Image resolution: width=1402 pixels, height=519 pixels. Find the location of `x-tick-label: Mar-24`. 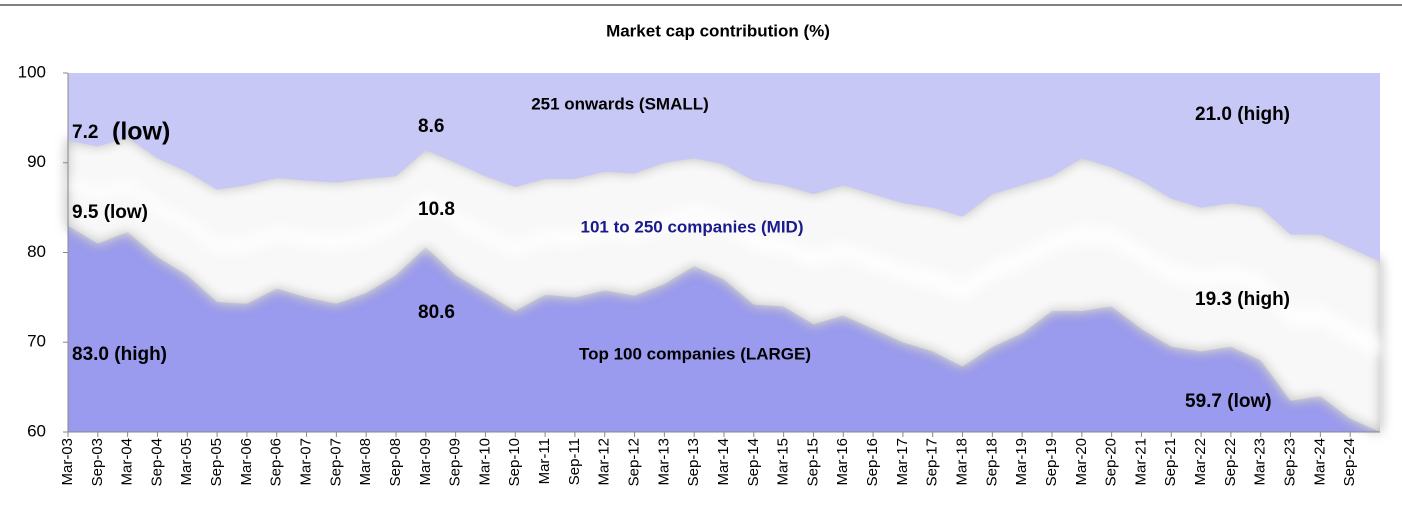

x-tick-label: Mar-24 is located at coordinates (1319, 462).